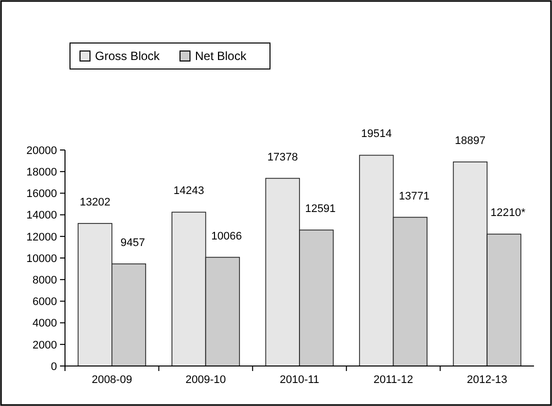 Image resolution: width=552 pixels, height=406 pixels. What do you see at coordinates (128, 56) in the screenshot?
I see `legend-label: Gross Block` at bounding box center [128, 56].